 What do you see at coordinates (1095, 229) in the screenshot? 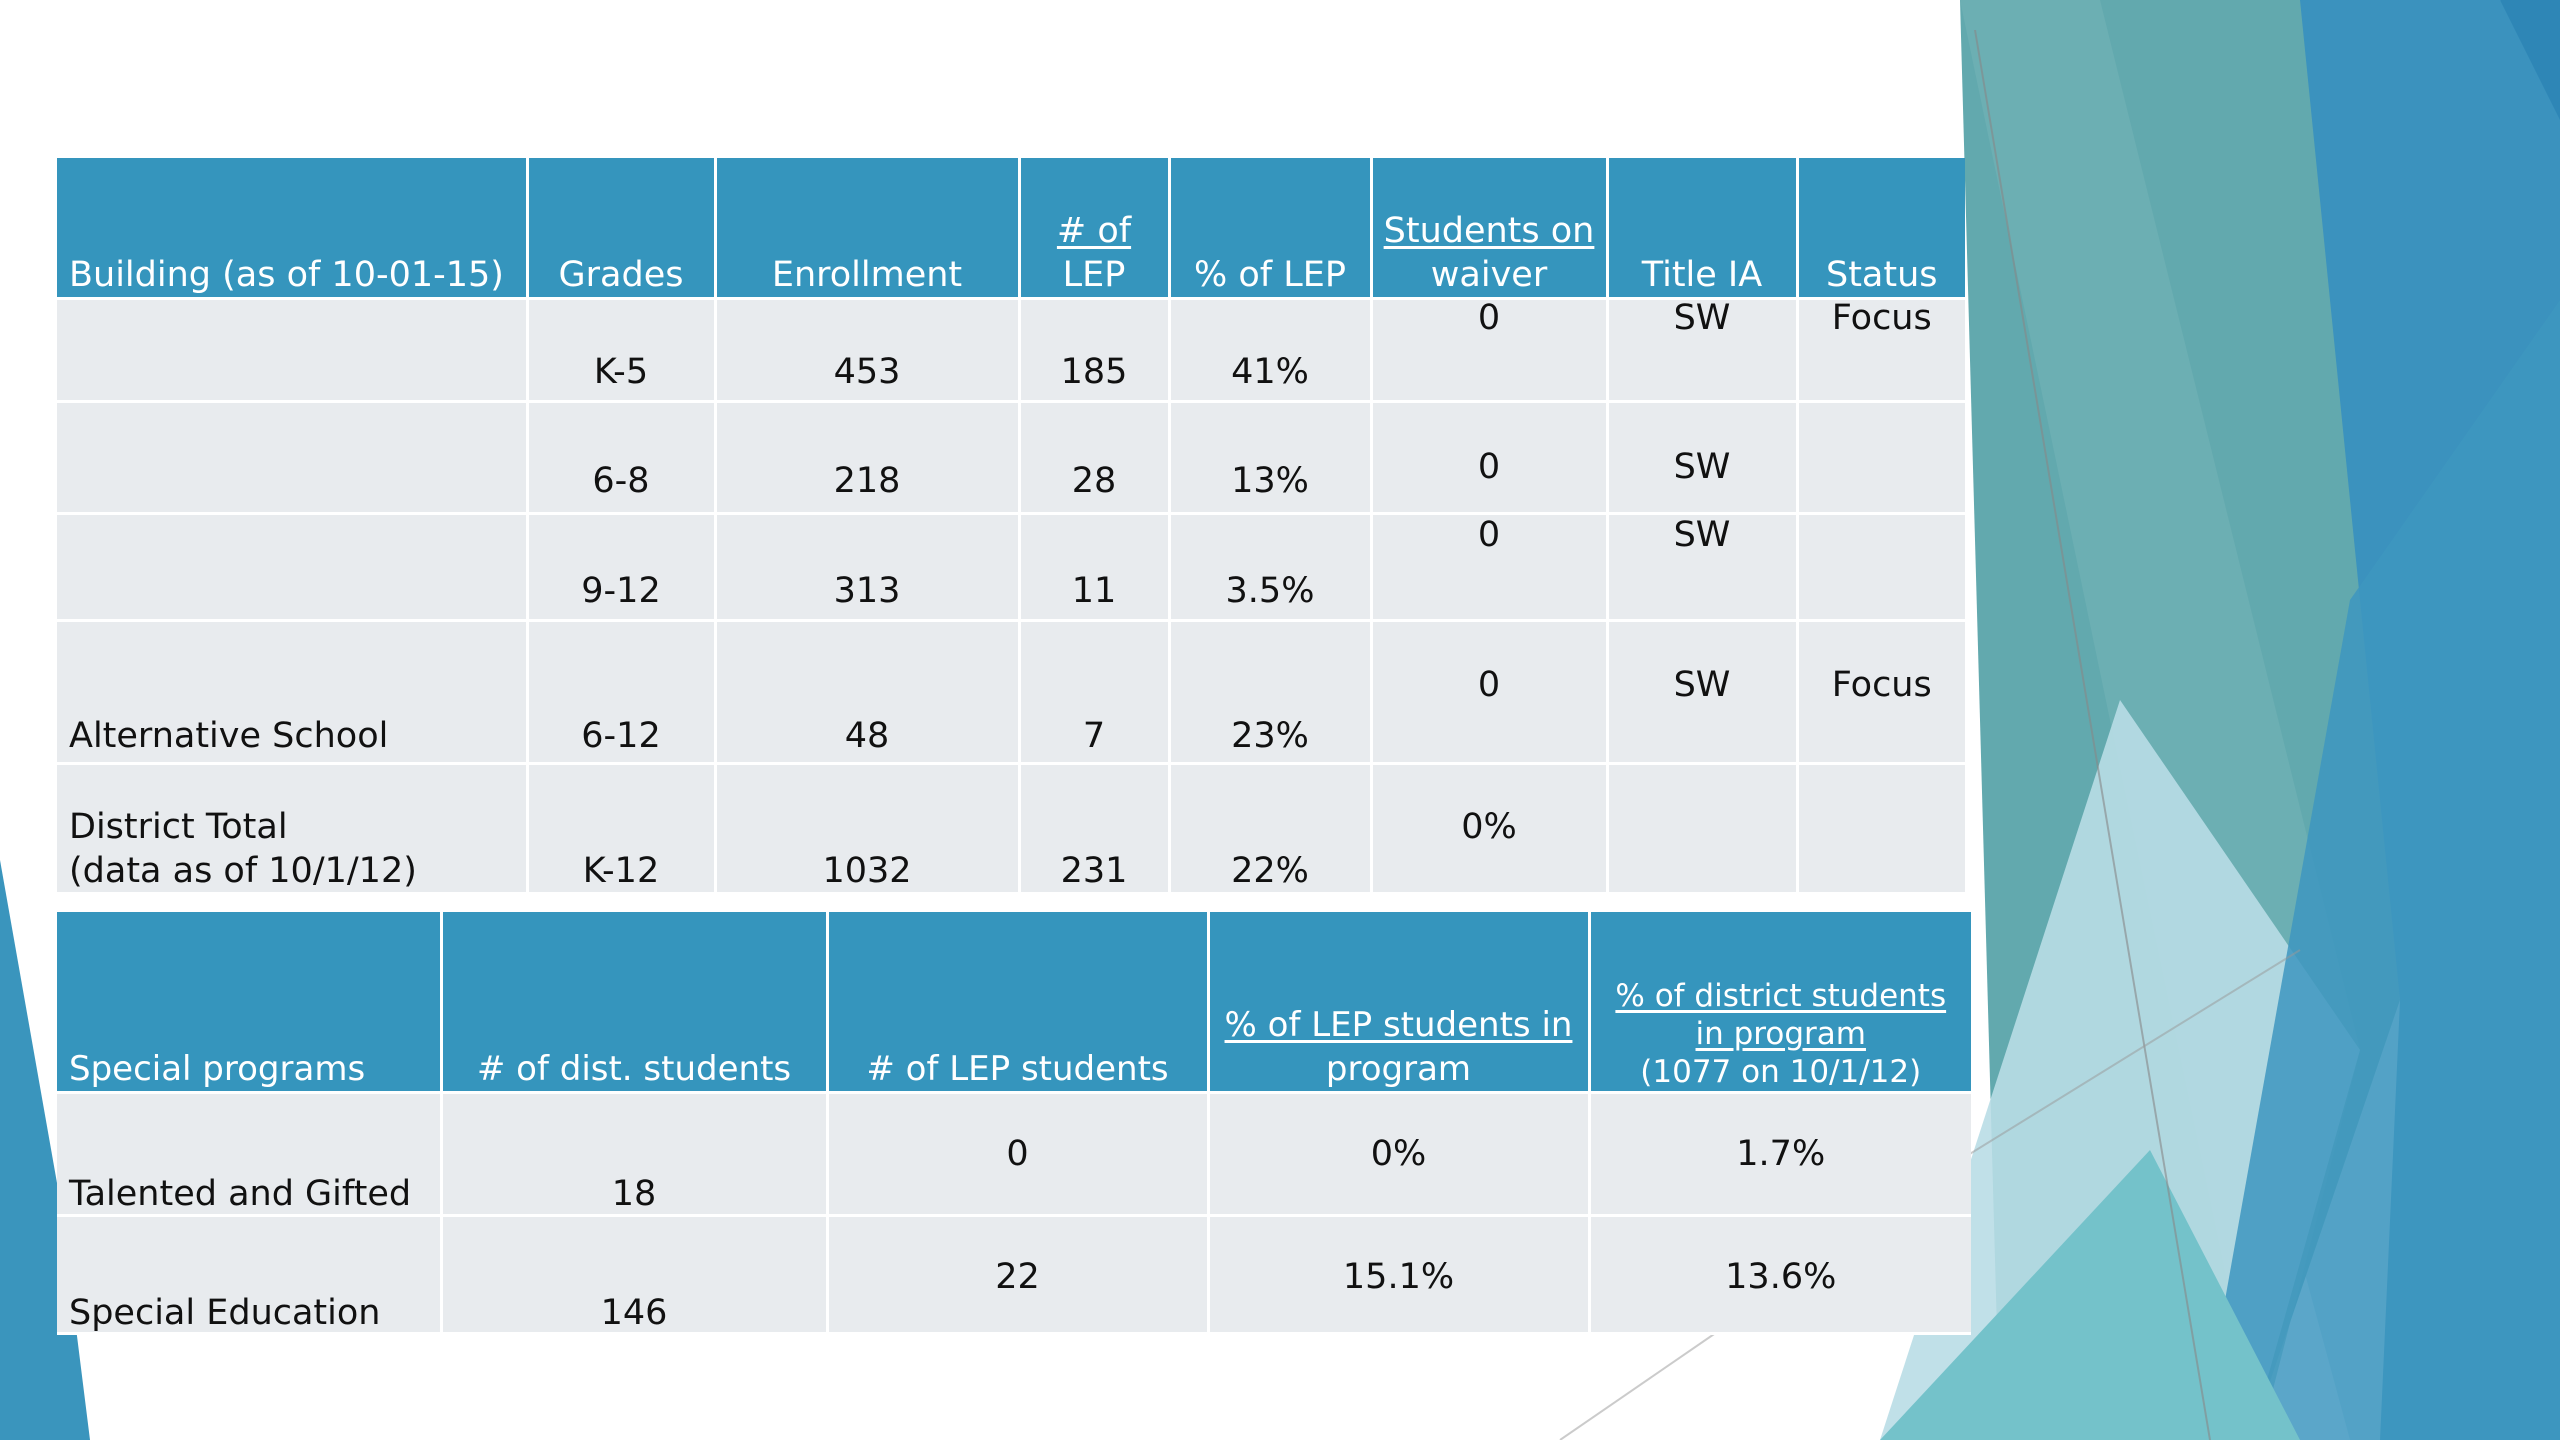
I see `header-lep-count: # of LEP` at bounding box center [1095, 229].